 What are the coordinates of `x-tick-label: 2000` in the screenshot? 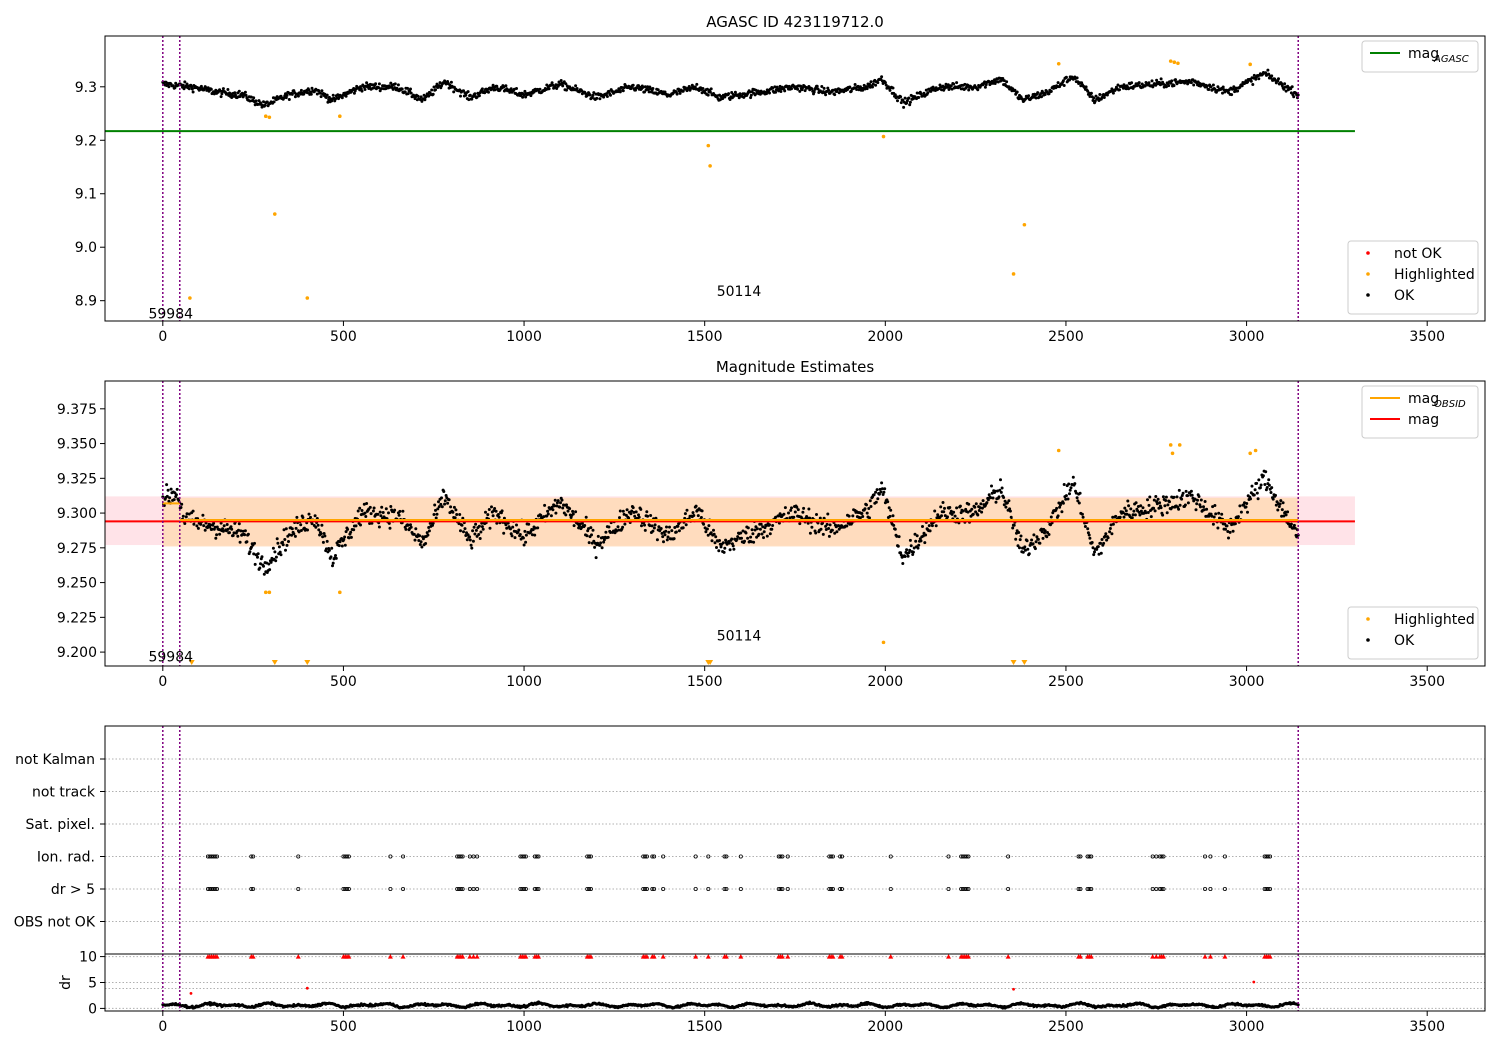 It's located at (885, 337).